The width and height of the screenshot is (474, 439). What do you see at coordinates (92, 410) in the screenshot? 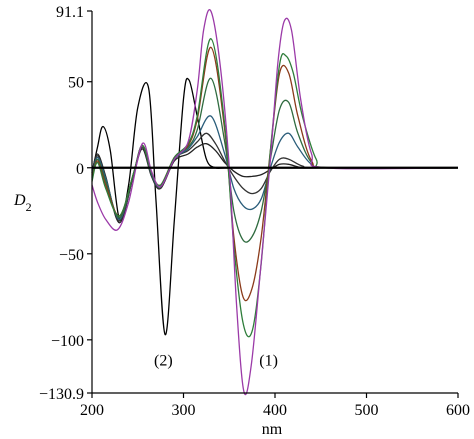
I see `x-tick-label: 200` at bounding box center [92, 410].